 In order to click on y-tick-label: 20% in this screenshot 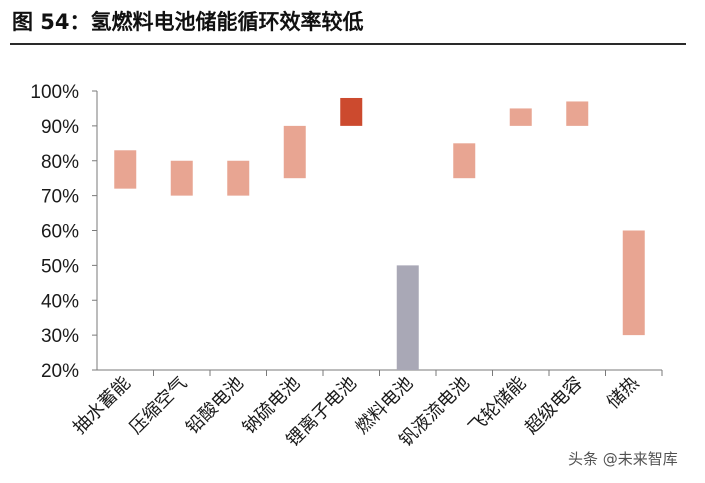, I will do `click(60, 371)`.